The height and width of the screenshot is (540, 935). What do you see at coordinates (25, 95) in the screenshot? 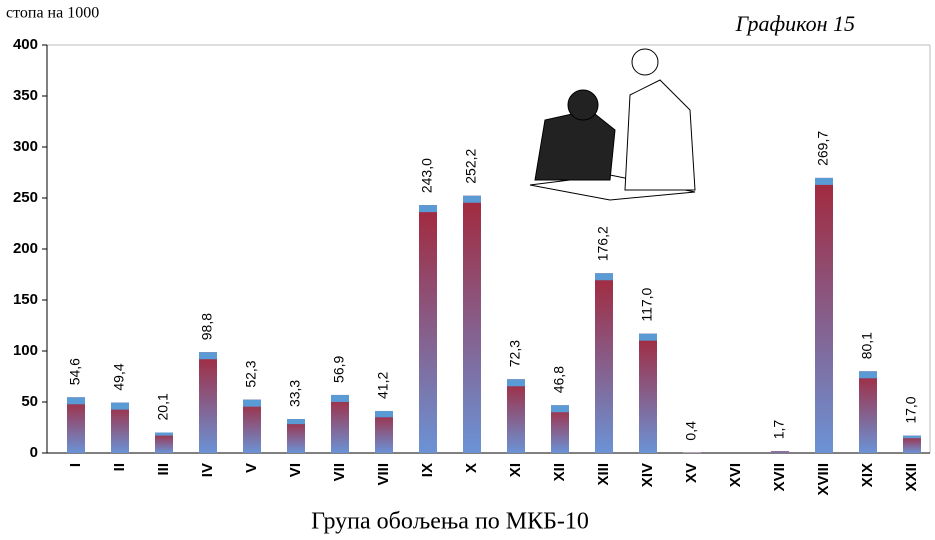
I see `y-tick-label: 350` at bounding box center [25, 95].